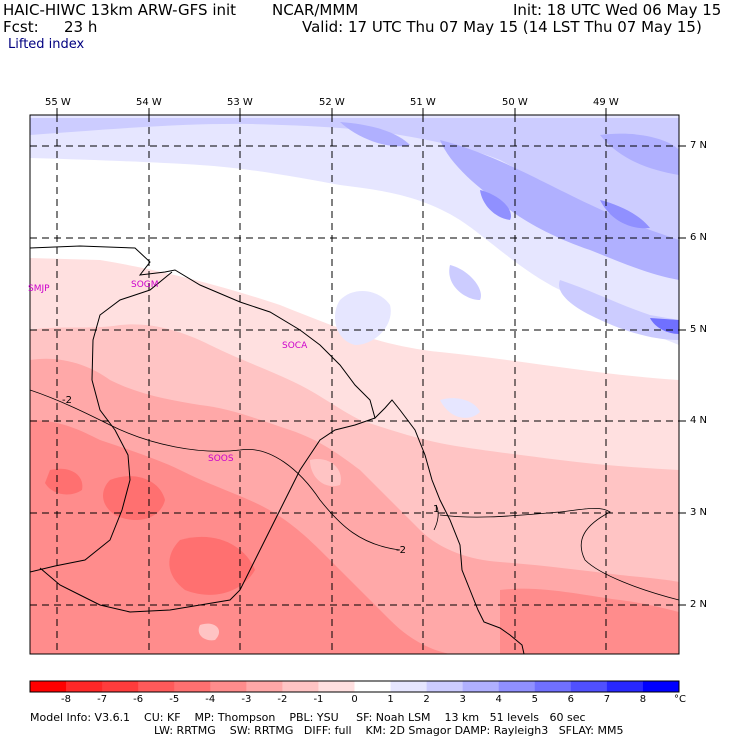 This screenshot has height=740, width=740. What do you see at coordinates (221, 459) in the screenshot?
I see `station-soos: SOOS` at bounding box center [221, 459].